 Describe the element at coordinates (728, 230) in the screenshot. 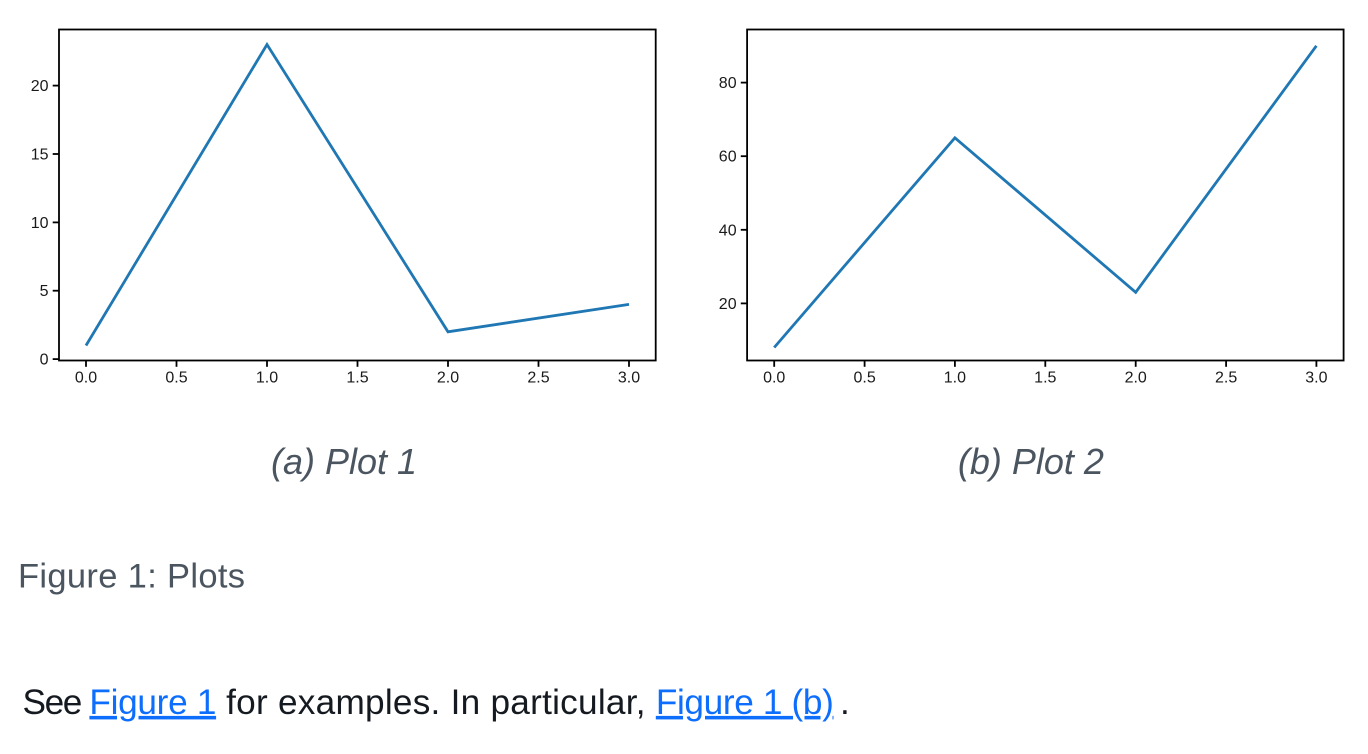

I see `svg-text: 40` at that location.